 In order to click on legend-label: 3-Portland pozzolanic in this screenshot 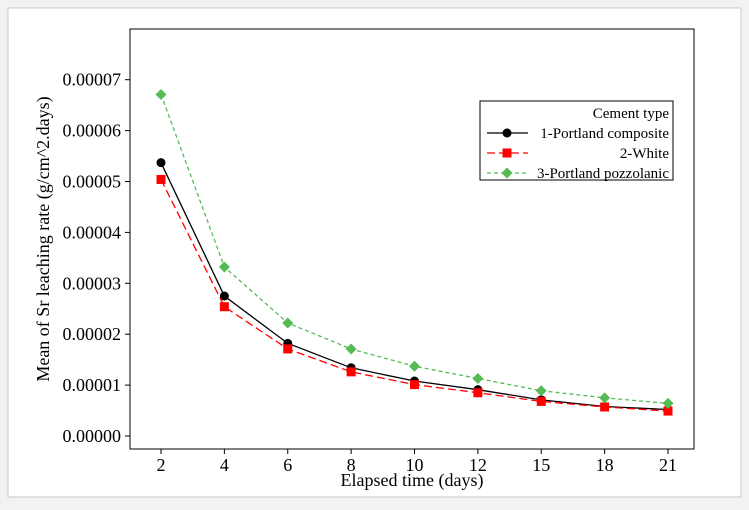, I will do `click(603, 174)`.